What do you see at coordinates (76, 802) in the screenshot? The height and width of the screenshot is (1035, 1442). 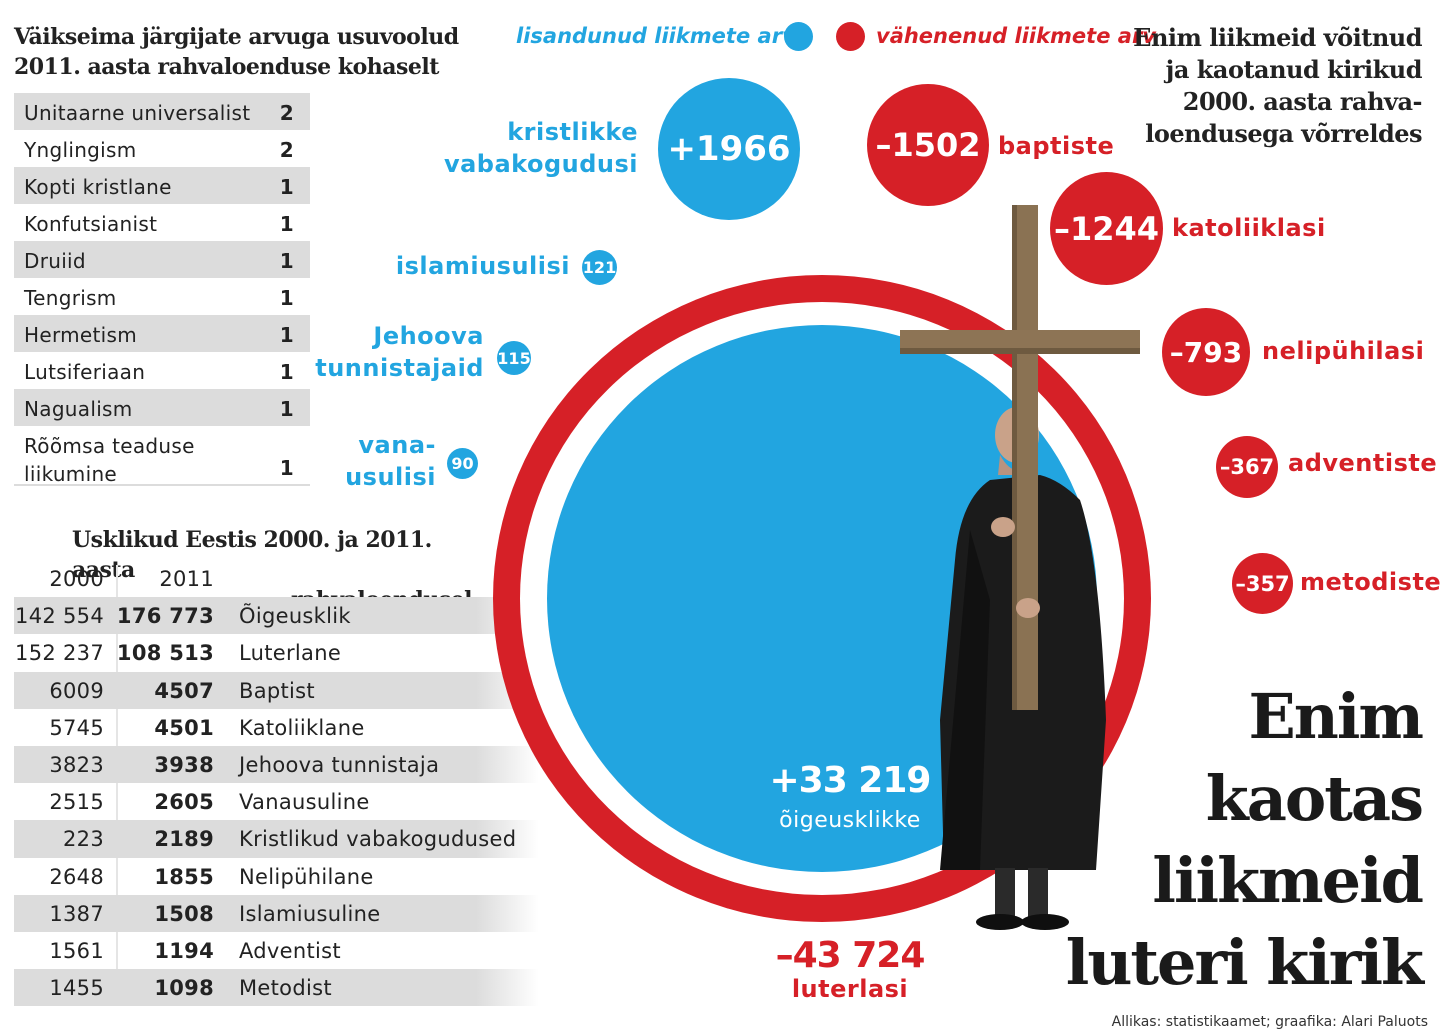 I see `value-2000: 2515` at bounding box center [76, 802].